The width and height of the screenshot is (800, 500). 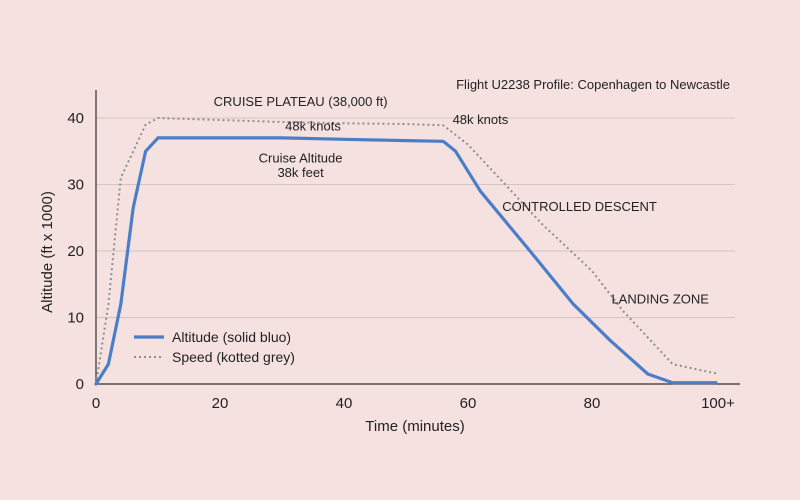 What do you see at coordinates (96, 403) in the screenshot?
I see `x-tick-label: 0` at bounding box center [96, 403].